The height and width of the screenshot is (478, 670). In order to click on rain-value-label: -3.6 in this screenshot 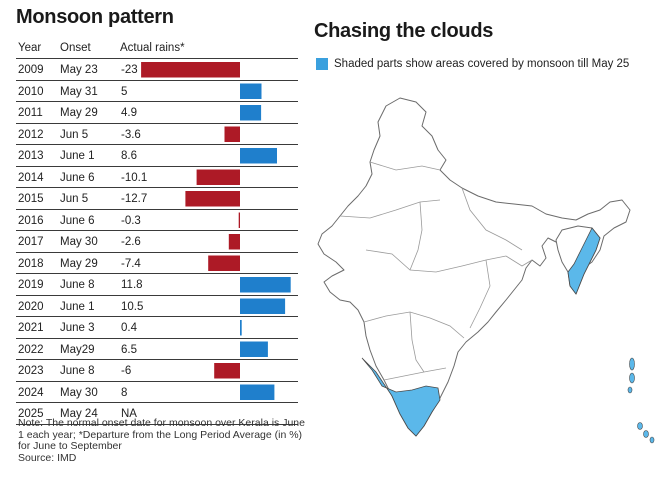, I will do `click(131, 134)`.